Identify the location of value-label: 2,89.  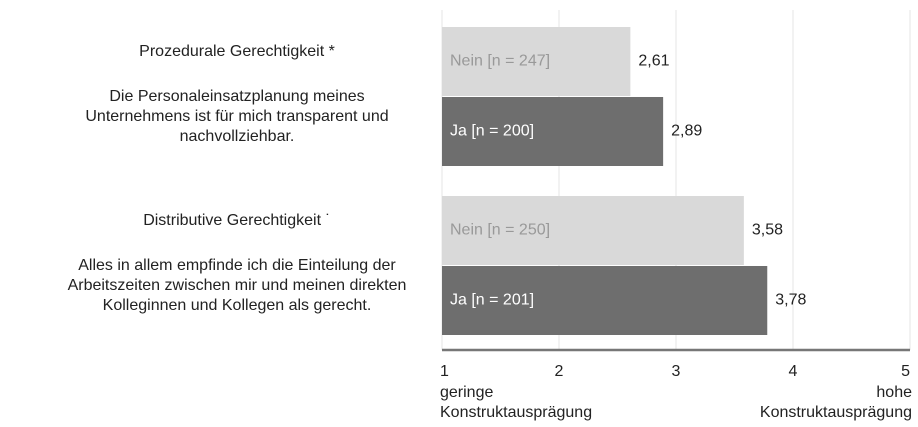
(686, 131).